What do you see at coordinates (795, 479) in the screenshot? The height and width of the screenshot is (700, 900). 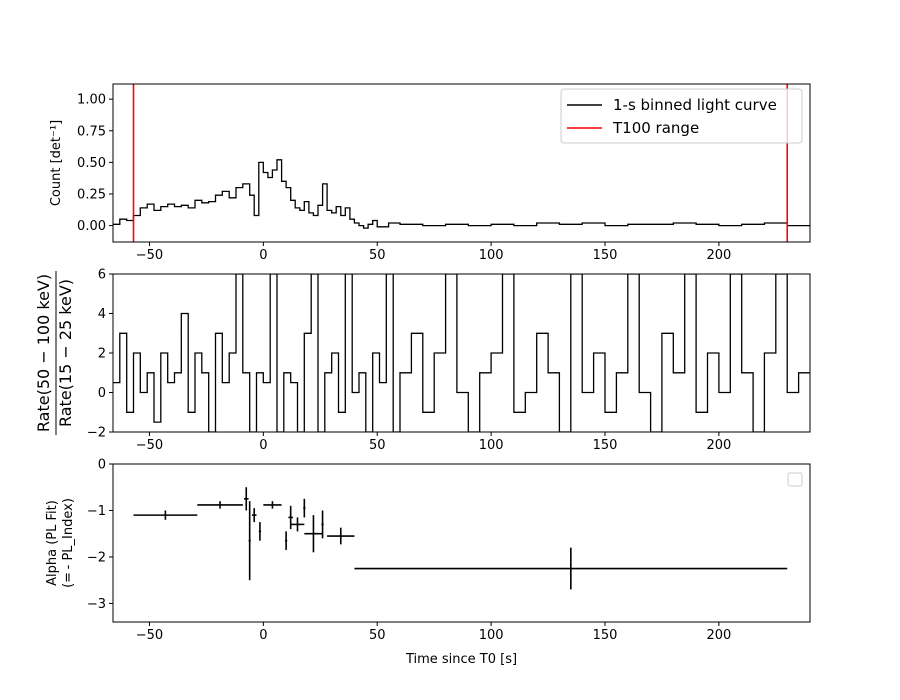 I see `alpha-legend-empty` at bounding box center [795, 479].